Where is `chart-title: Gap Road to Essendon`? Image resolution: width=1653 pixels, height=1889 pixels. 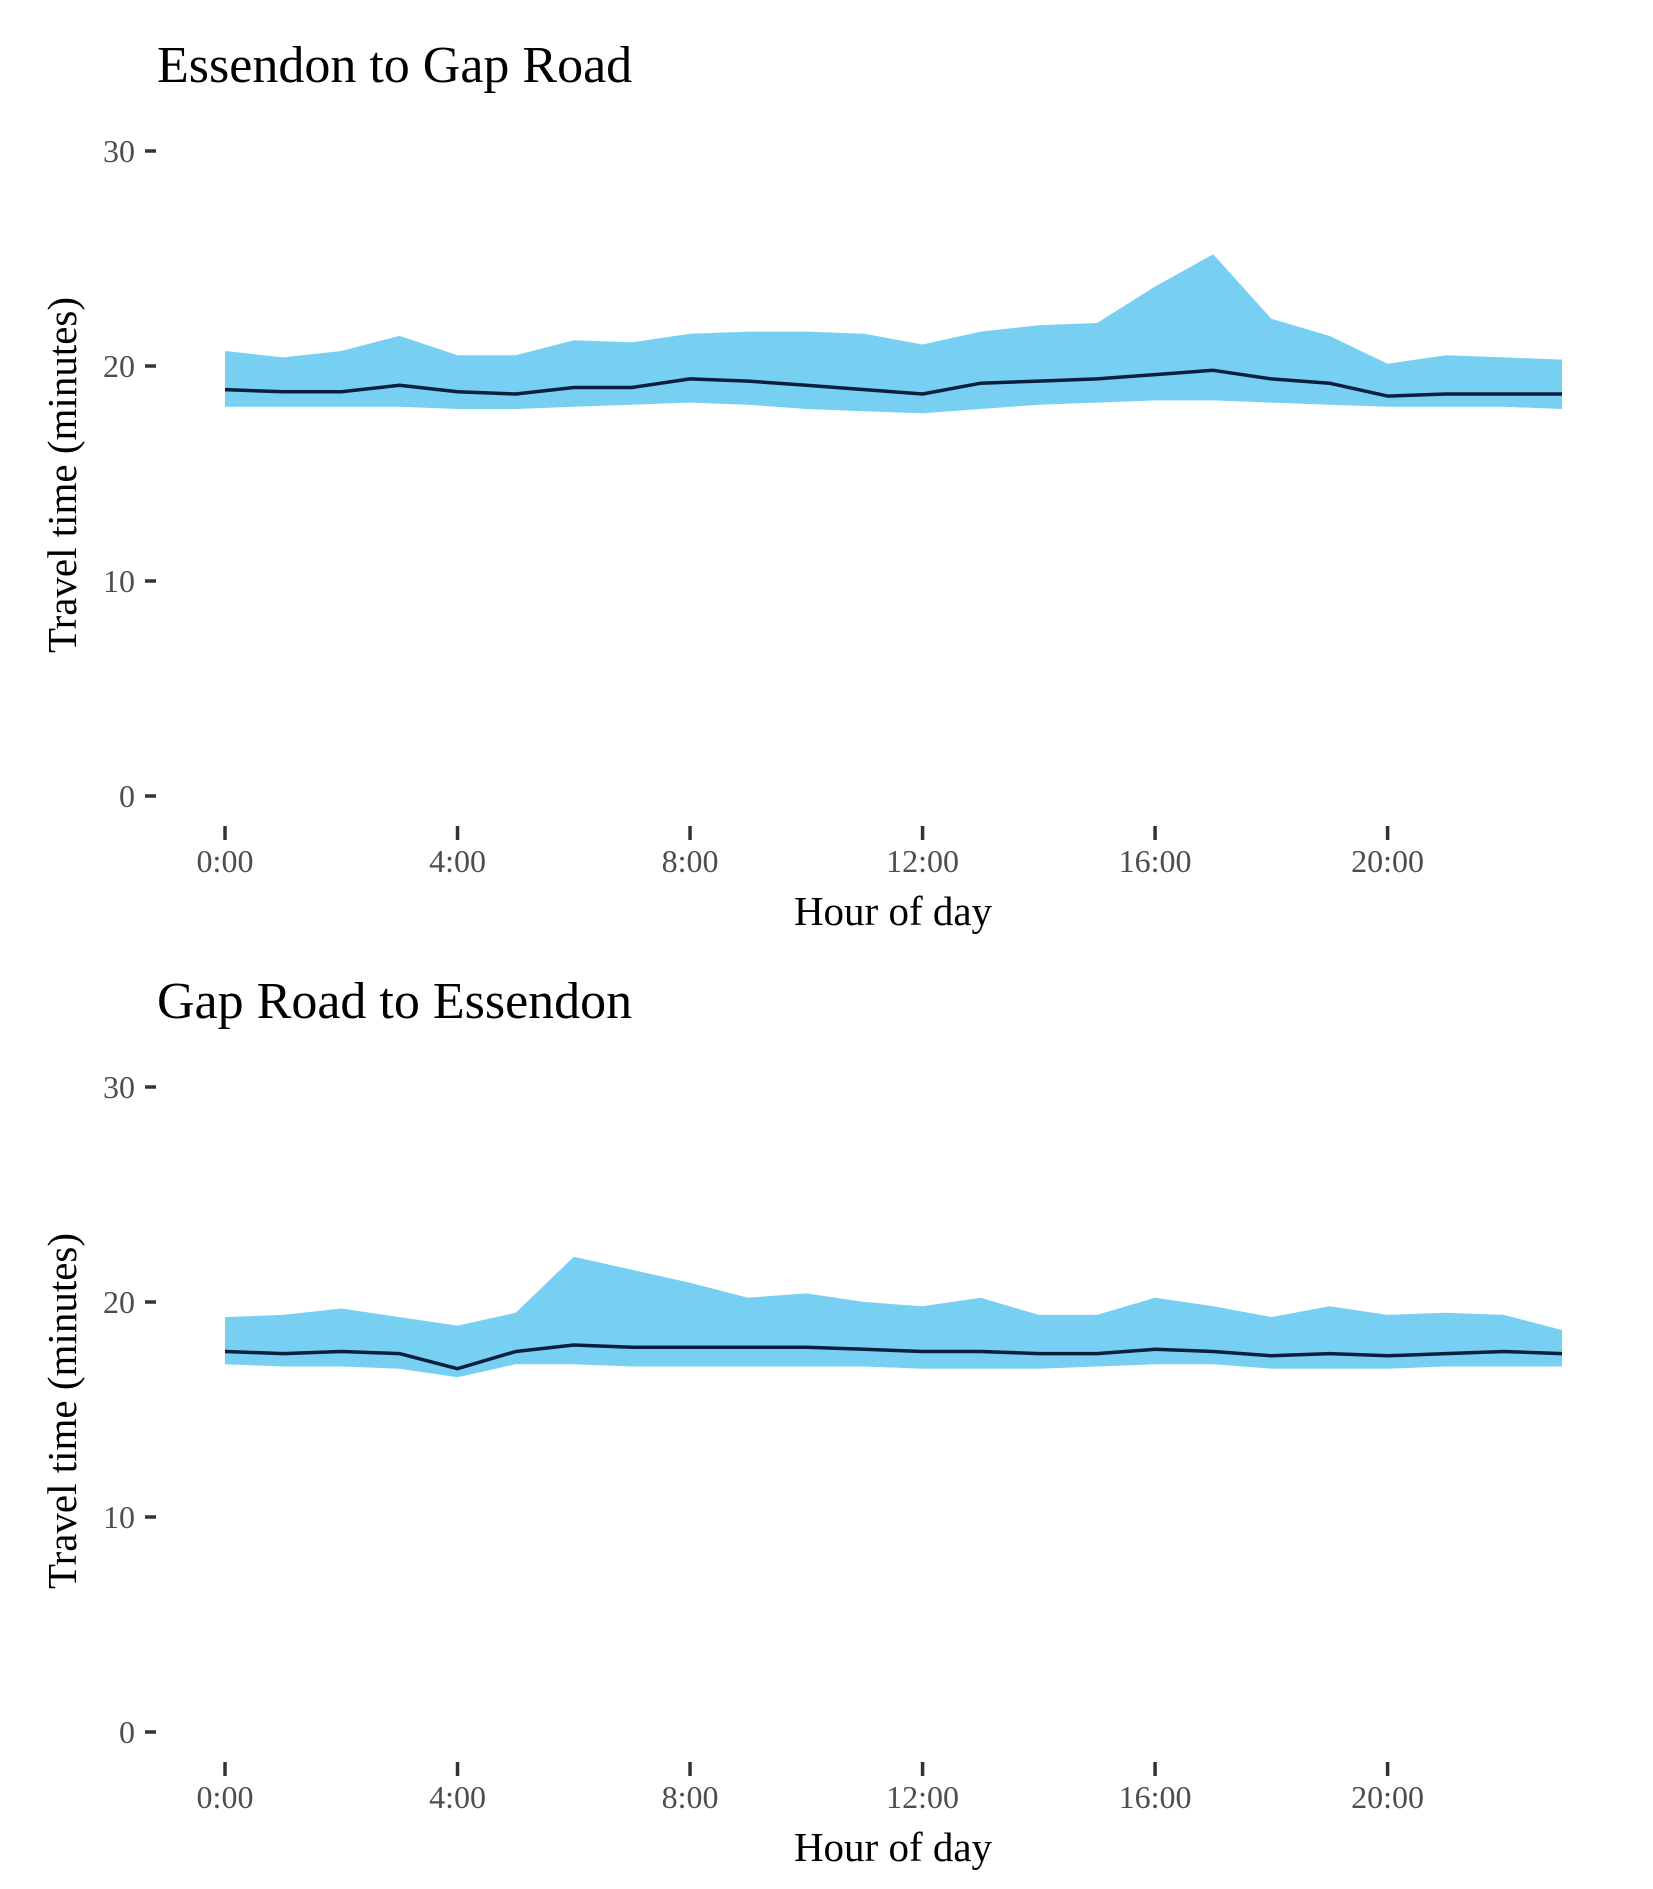
chart-title: Gap Road to Essendon is located at coordinates (394, 1001).